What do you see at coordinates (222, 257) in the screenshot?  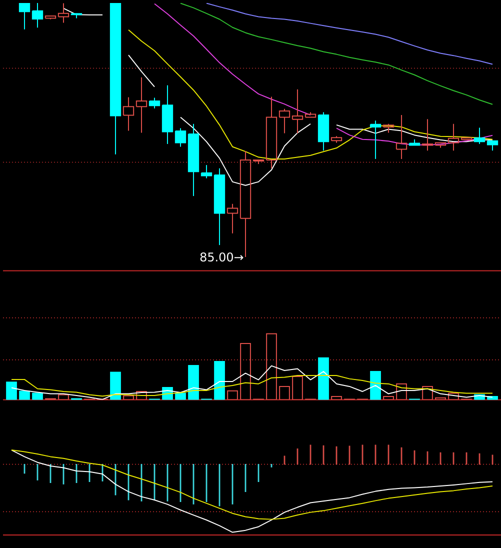 I see `annotation: 85.00→` at bounding box center [222, 257].